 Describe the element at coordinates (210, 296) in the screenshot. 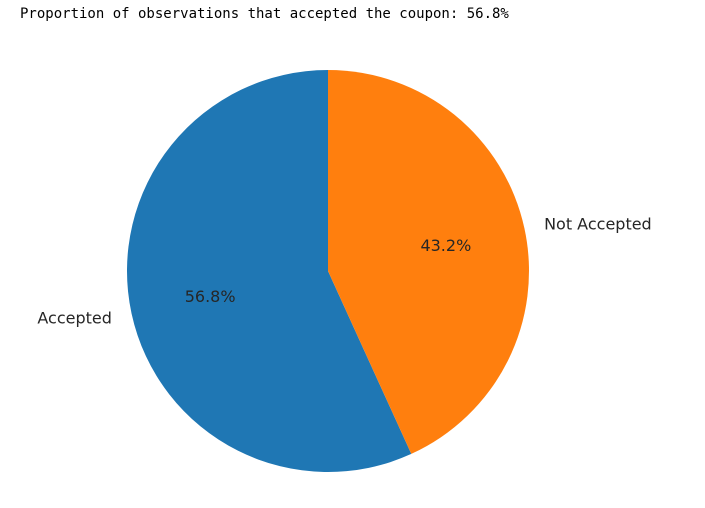

I see `percent-label: 56.8%` at that location.